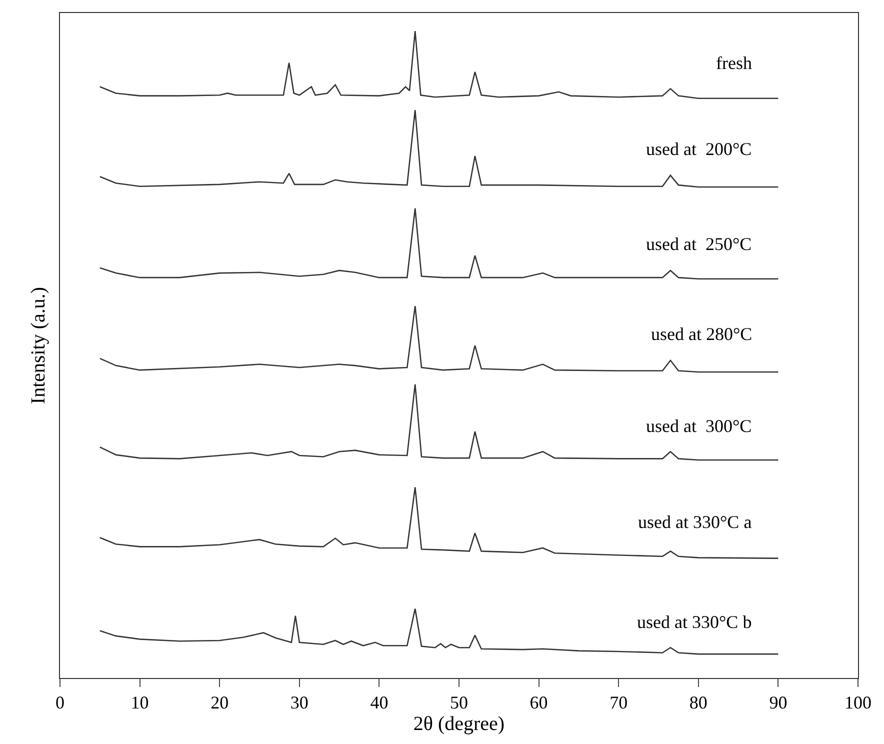  I want to click on x-tick-label: 20, so click(219, 702).